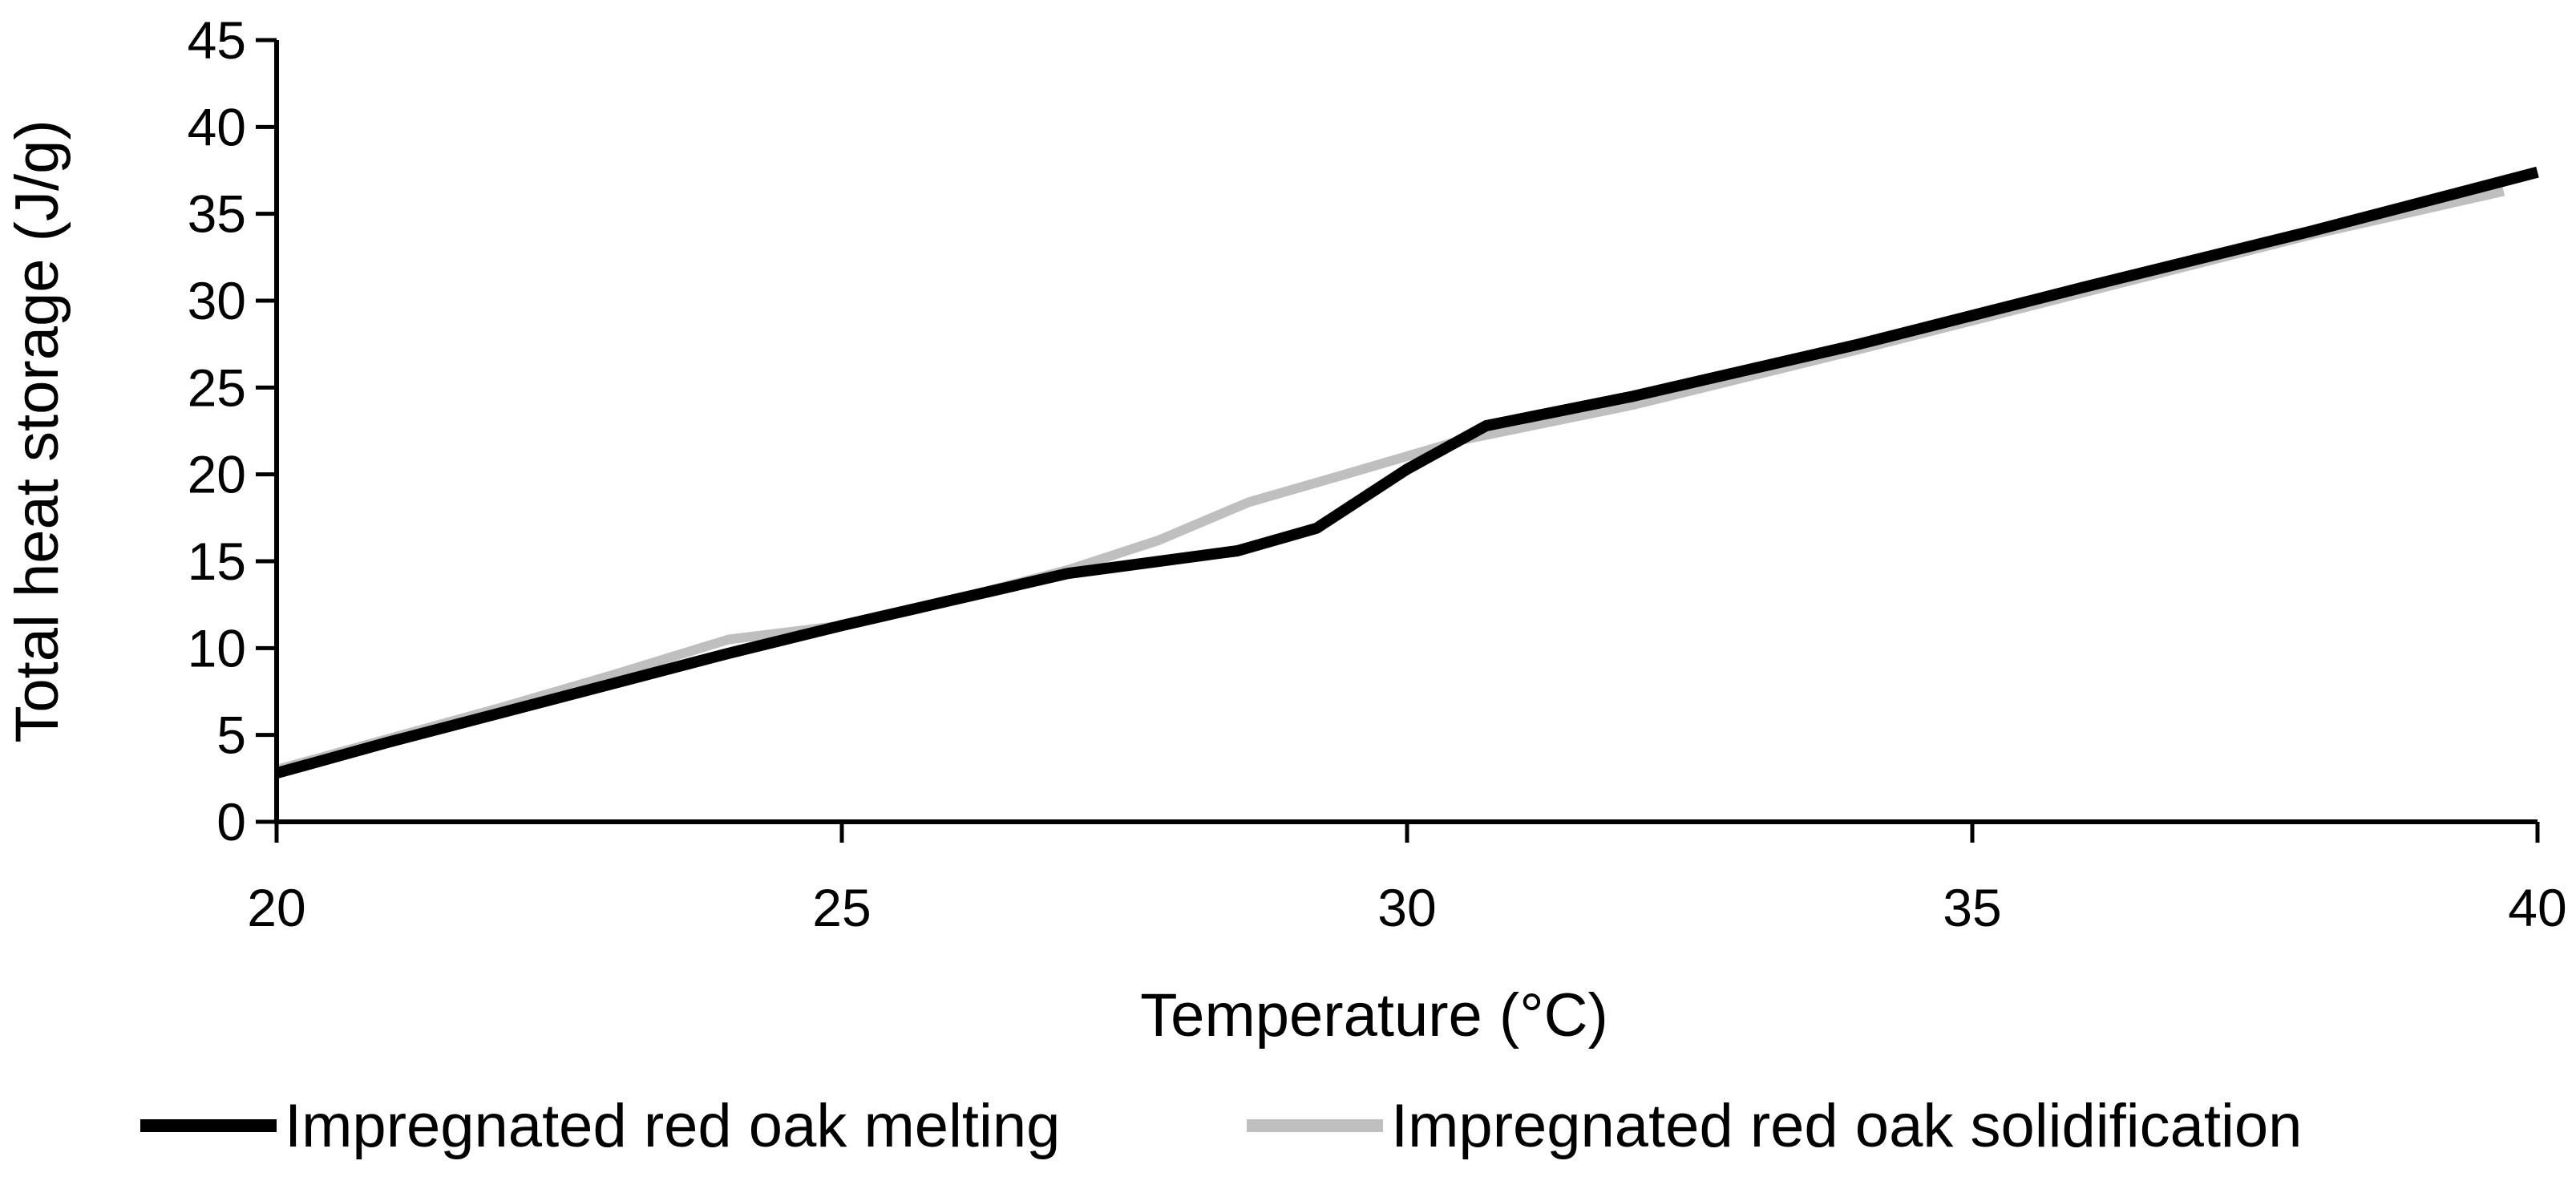 This screenshot has height=1177, width=2576. What do you see at coordinates (217, 40) in the screenshot?
I see `y-tick-label: 45` at bounding box center [217, 40].